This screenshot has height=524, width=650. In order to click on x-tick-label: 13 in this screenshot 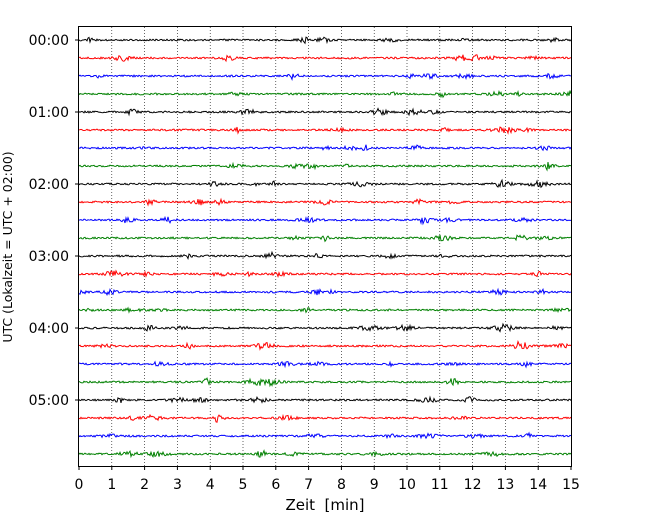, I will do `click(505, 485)`.